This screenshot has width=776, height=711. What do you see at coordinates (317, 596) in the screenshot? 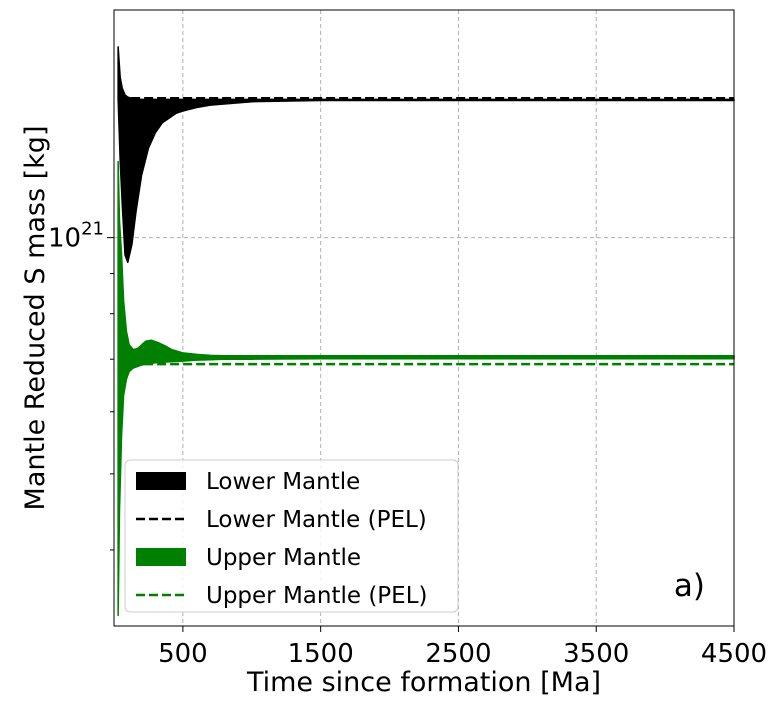
I see `legend-label-upper-mantle-pel: Upper Mantle (PEL)` at bounding box center [317, 596].